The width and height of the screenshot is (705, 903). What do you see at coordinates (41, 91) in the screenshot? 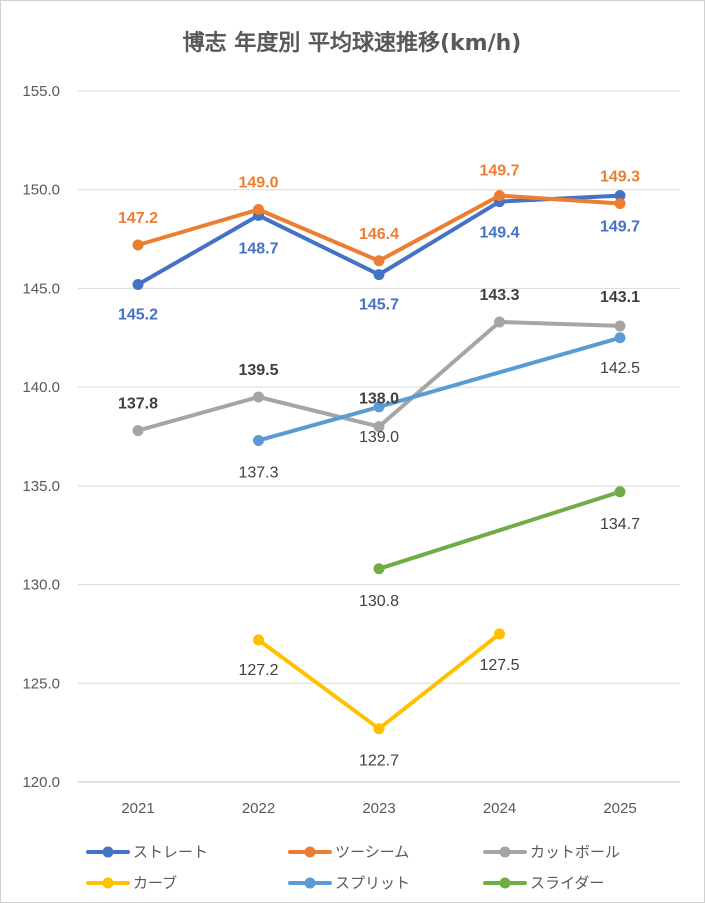
I see `y-tick-label: 155.0` at bounding box center [41, 91].